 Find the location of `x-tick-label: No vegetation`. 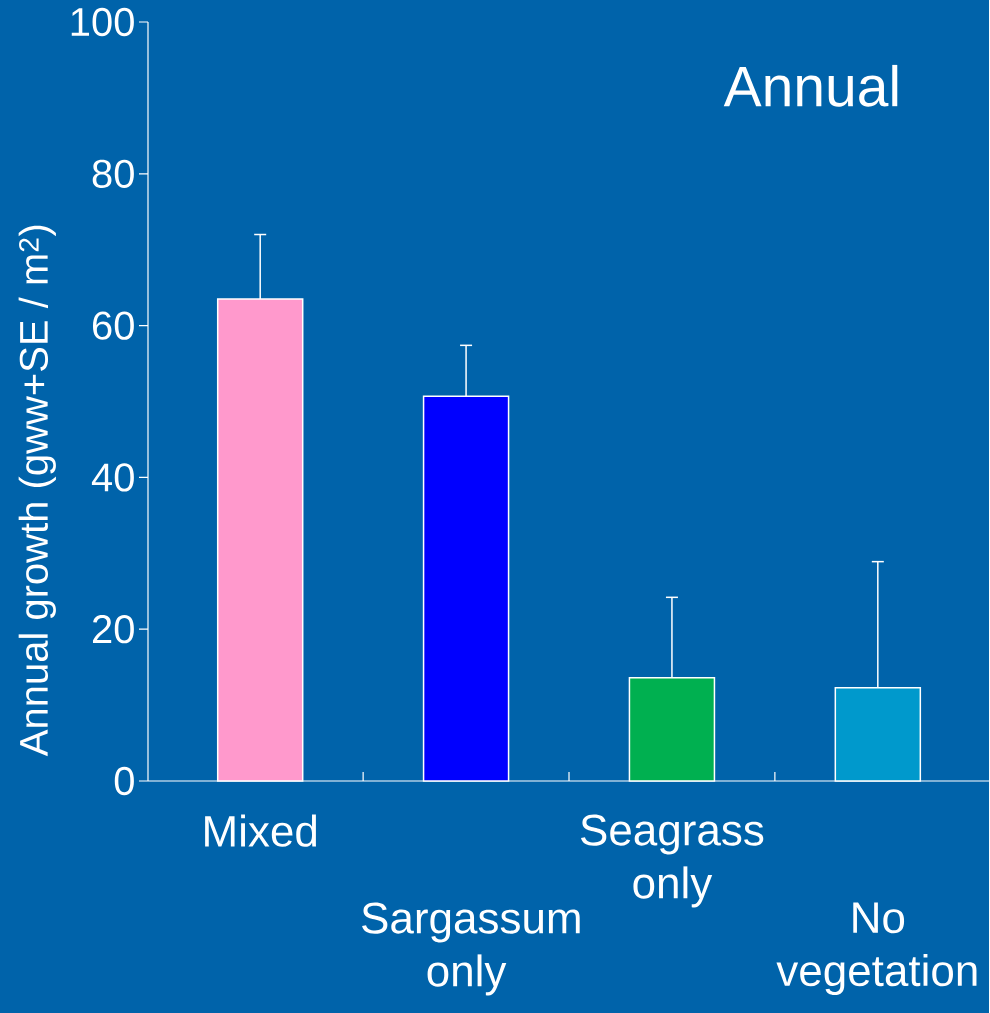

x-tick-label: No vegetation is located at coordinates (876, 948).